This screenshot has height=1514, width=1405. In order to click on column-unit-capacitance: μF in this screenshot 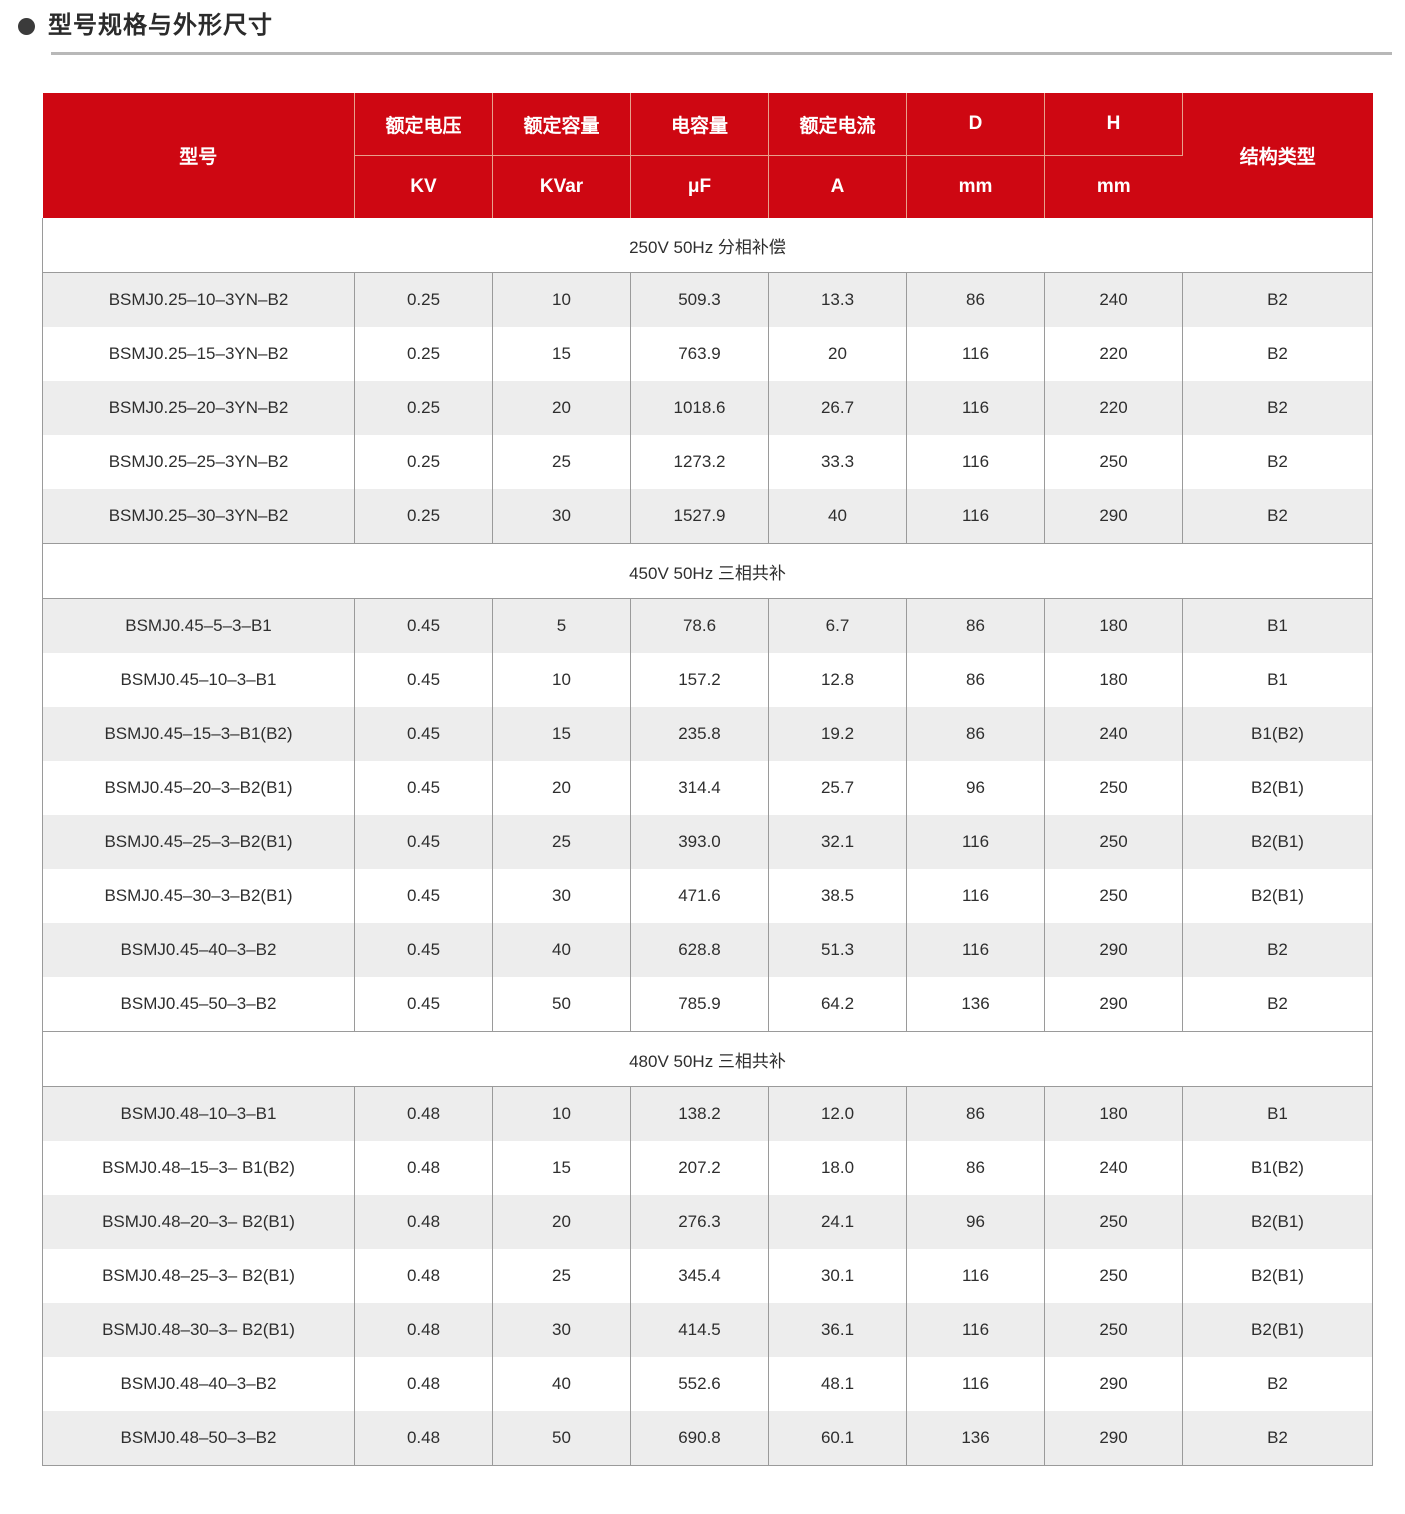, I will do `click(699, 186)`.